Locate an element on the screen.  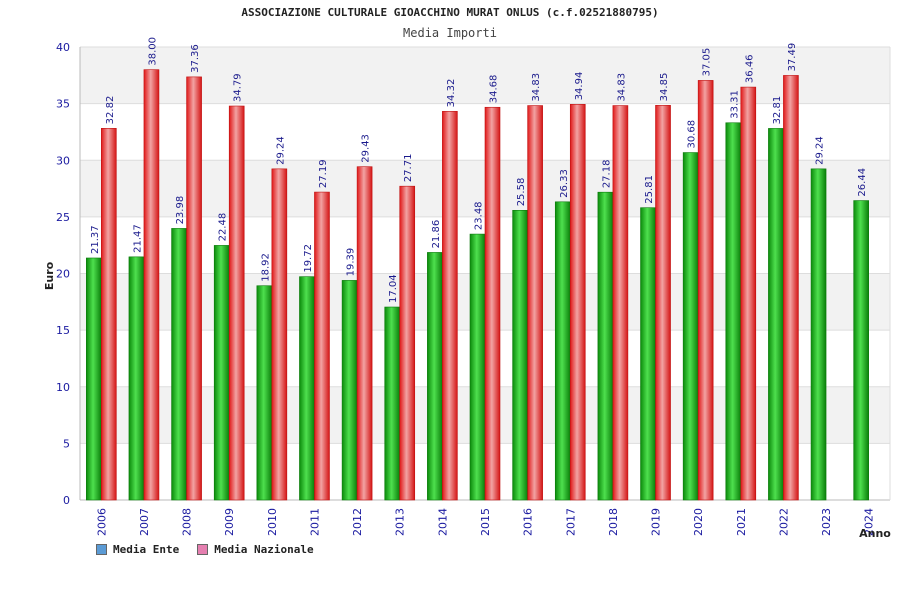
legend-label-ente: Media Ente is located at coordinates (146, 549).